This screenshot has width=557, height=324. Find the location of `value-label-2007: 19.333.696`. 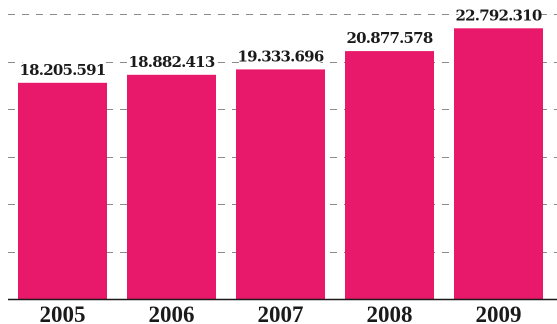

value-label-2007: 19.333.696 is located at coordinates (281, 56).